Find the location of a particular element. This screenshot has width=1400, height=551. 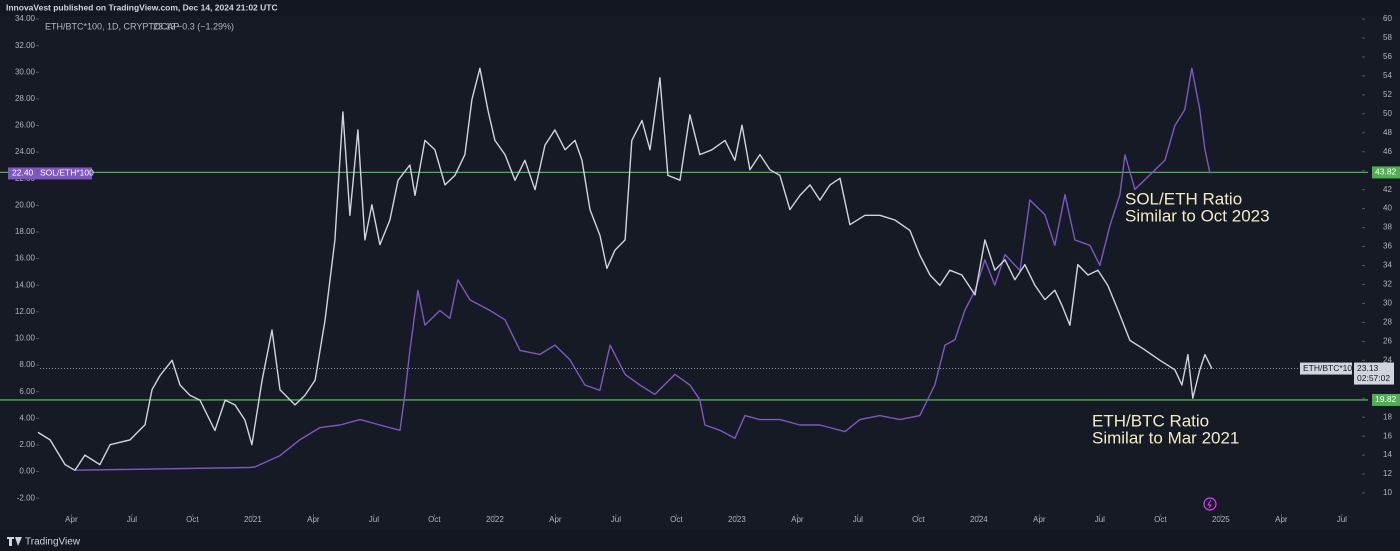

annotation: Similar to Oct 2023 is located at coordinates (1197, 215).